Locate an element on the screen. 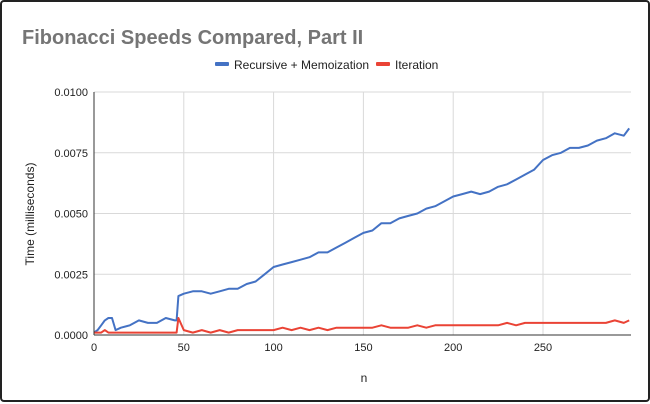 Image resolution: width=650 pixels, height=404 pixels. y-tick-label: 0.0025 is located at coordinates (71, 275).